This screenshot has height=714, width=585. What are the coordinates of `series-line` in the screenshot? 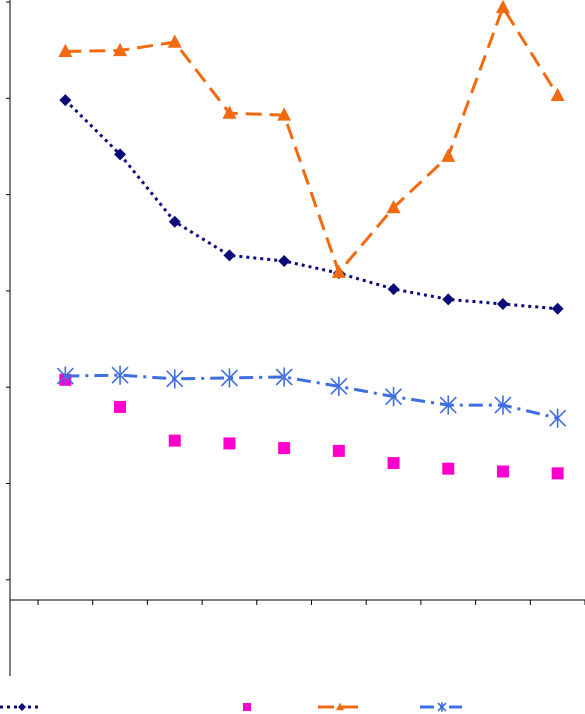 It's located at (311, 396).